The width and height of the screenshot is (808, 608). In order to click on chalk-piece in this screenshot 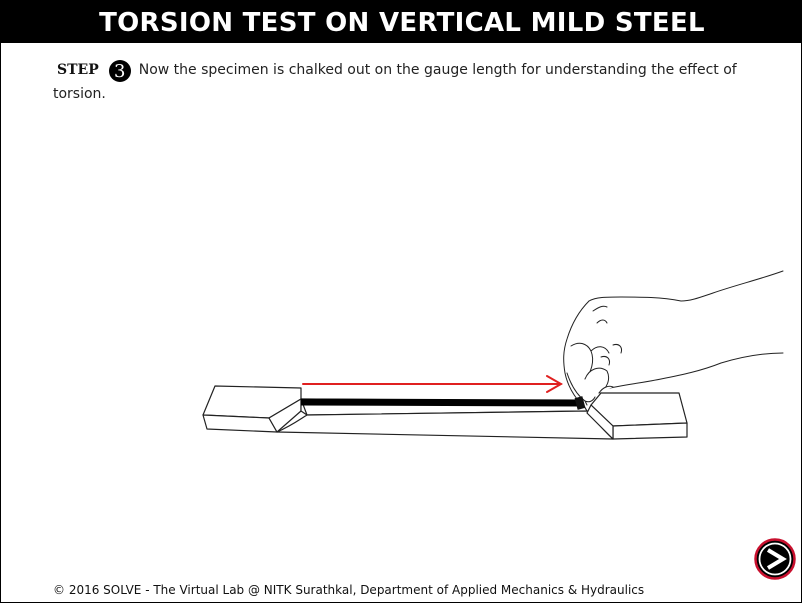, I will do `click(580, 403)`.